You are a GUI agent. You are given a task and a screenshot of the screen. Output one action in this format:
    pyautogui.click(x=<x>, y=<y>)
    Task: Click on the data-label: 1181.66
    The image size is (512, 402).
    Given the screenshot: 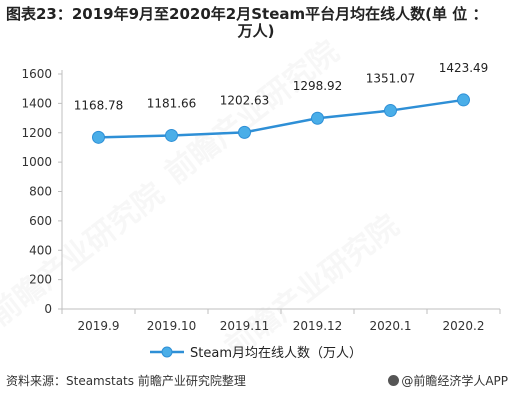 What is the action you would take?
    pyautogui.click(x=172, y=103)
    